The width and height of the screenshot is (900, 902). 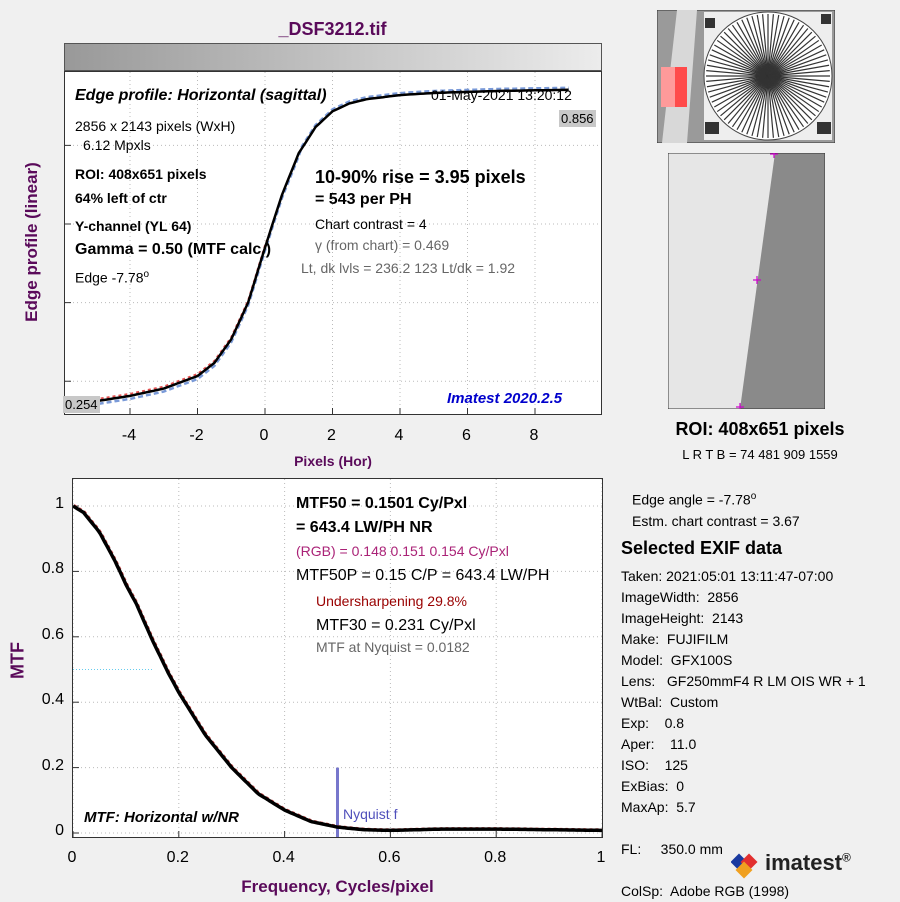 I want to click on mtf-ytick-label: 0, so click(x=59, y=830).